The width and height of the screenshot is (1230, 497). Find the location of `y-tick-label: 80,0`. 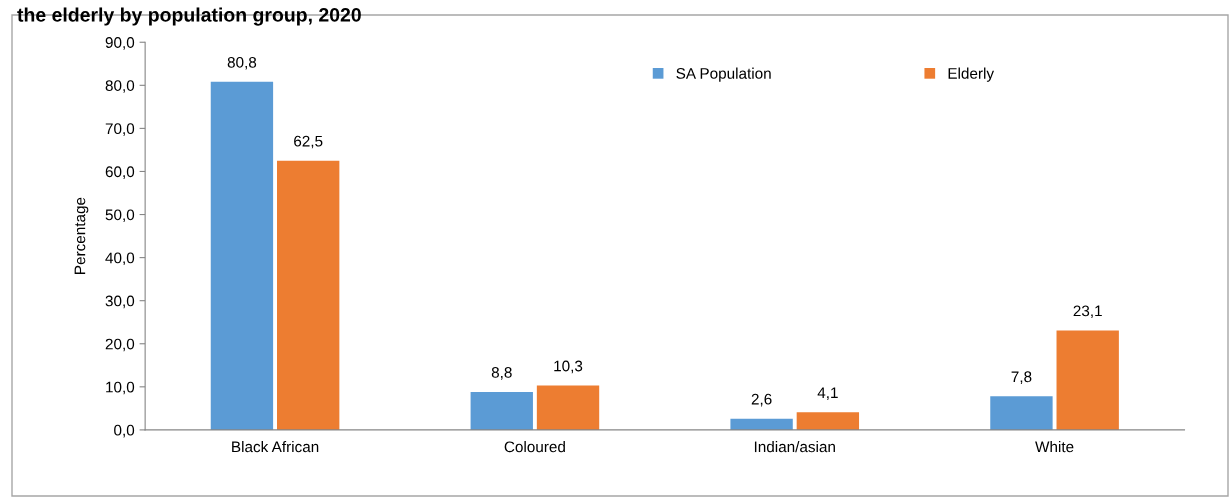

y-tick-label: 80,0 is located at coordinates (120, 86).